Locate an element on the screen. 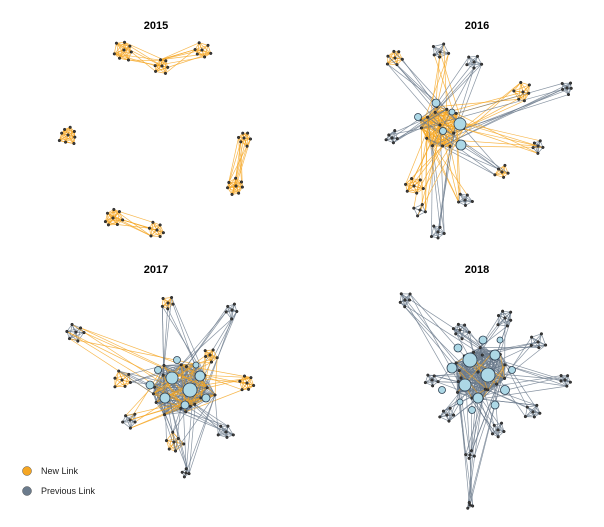  panel-2017: 2017 is located at coordinates (160, 371).